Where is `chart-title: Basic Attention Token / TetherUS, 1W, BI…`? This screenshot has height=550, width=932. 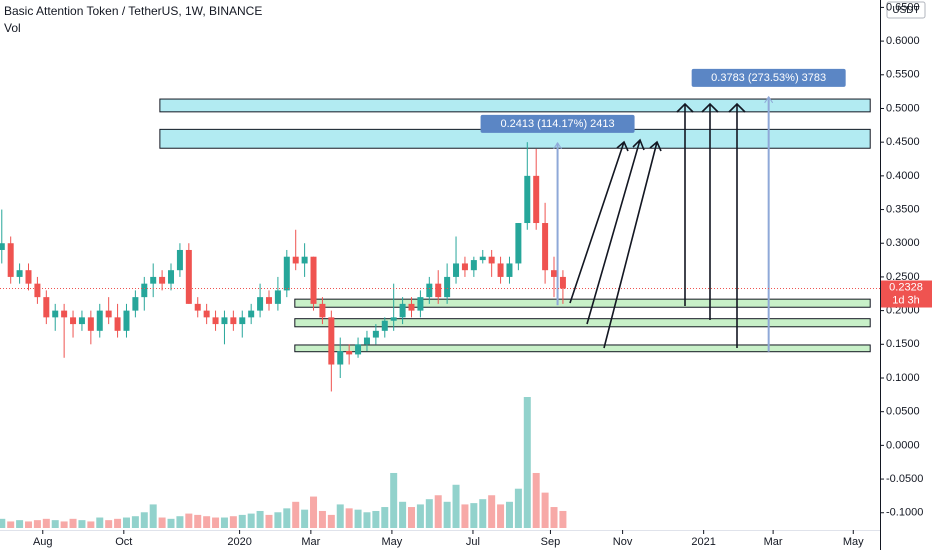
chart-title: Basic Attention Token / TetherUS, 1W, BI… is located at coordinates (133, 11).